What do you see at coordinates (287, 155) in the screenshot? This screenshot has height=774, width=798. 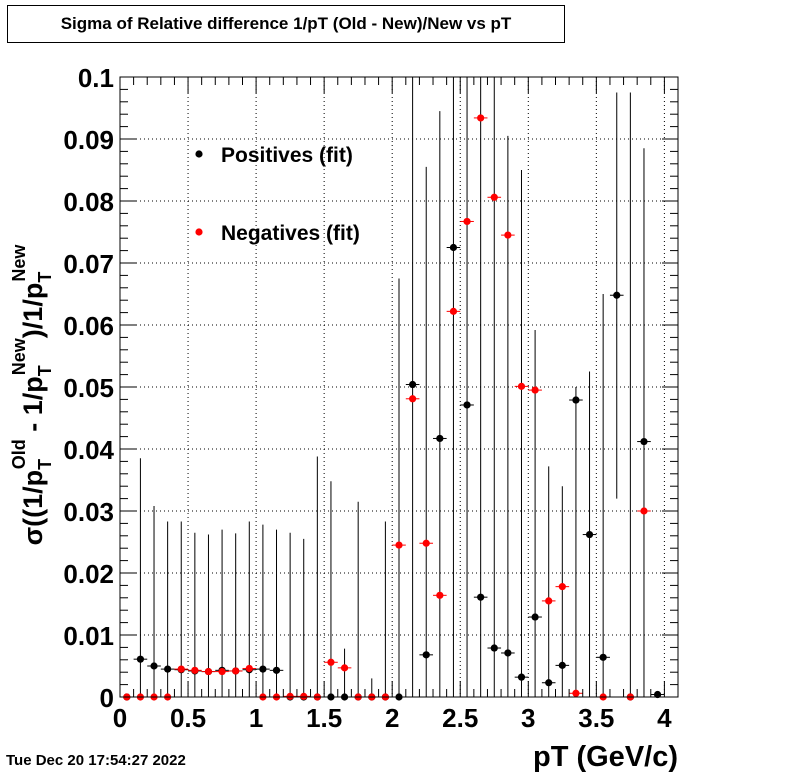 I see `legend-positives-label: Positives (fit)` at bounding box center [287, 155].